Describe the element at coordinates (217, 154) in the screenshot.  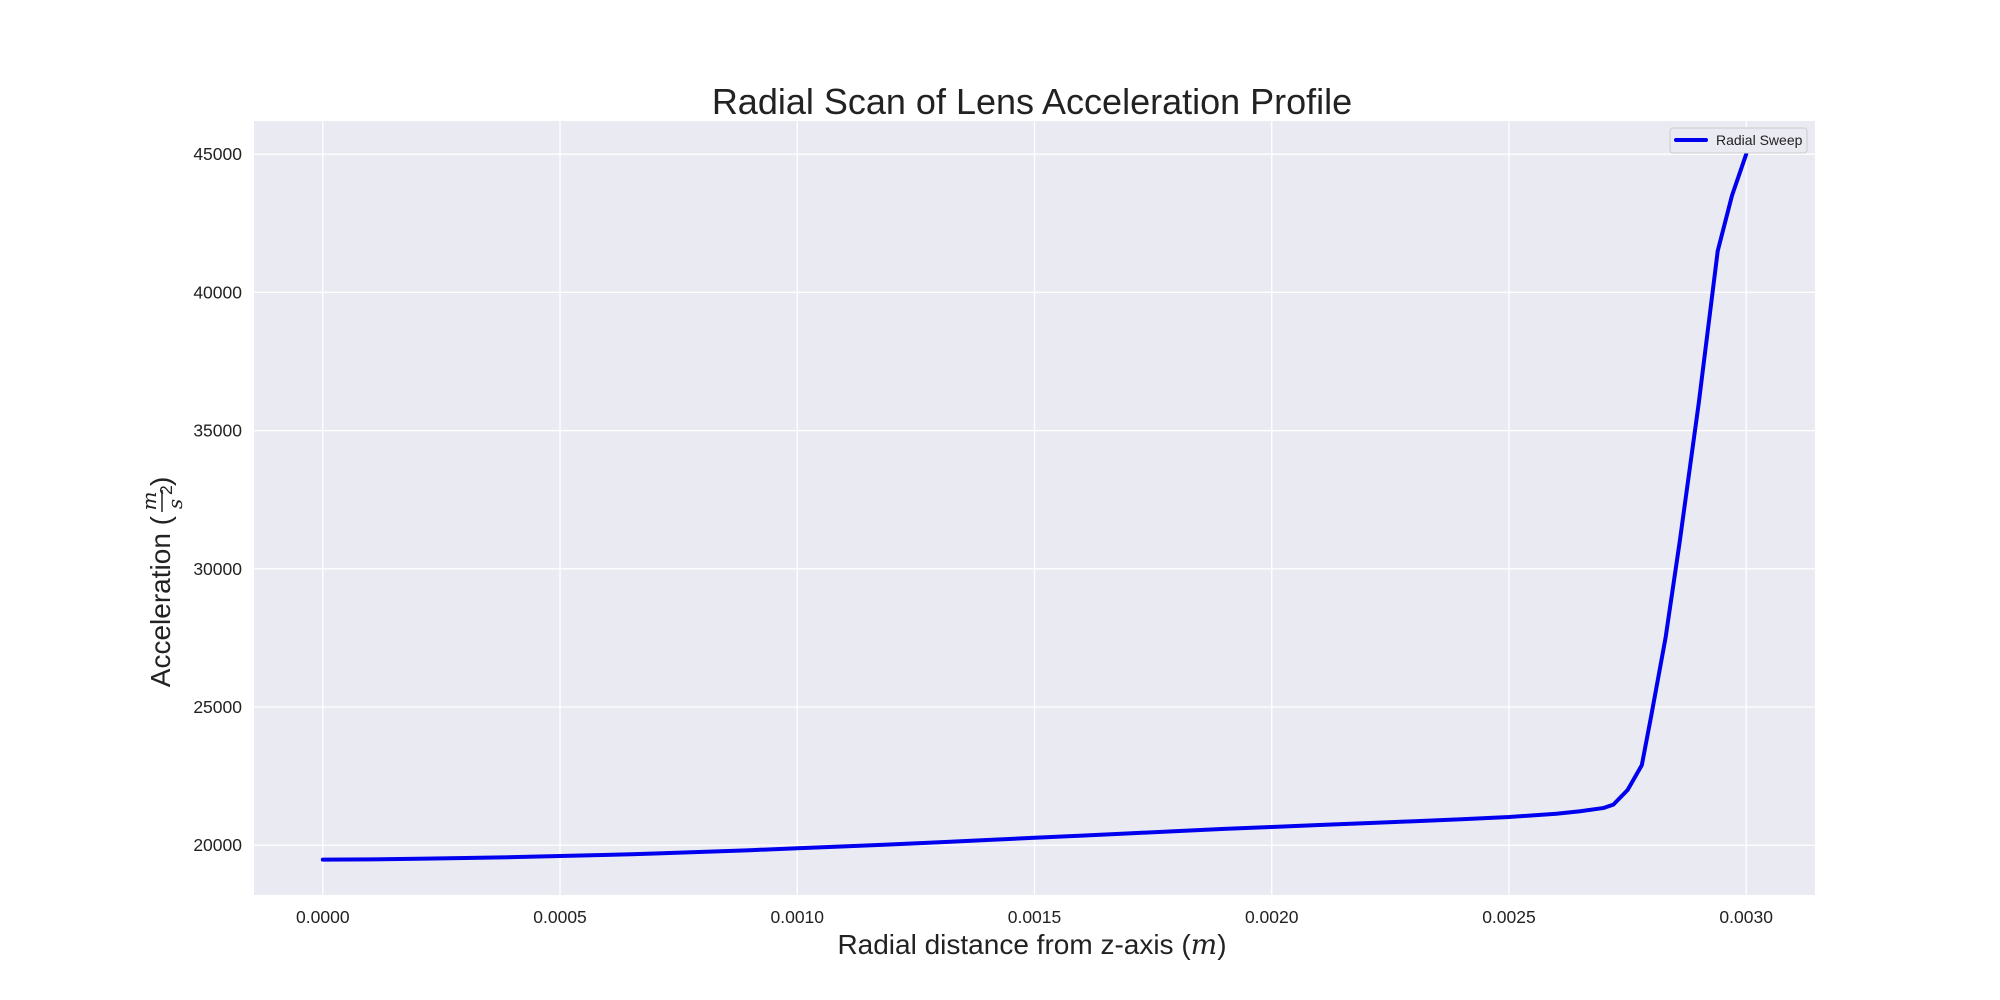
I see `y-tick-label: 45000` at that location.